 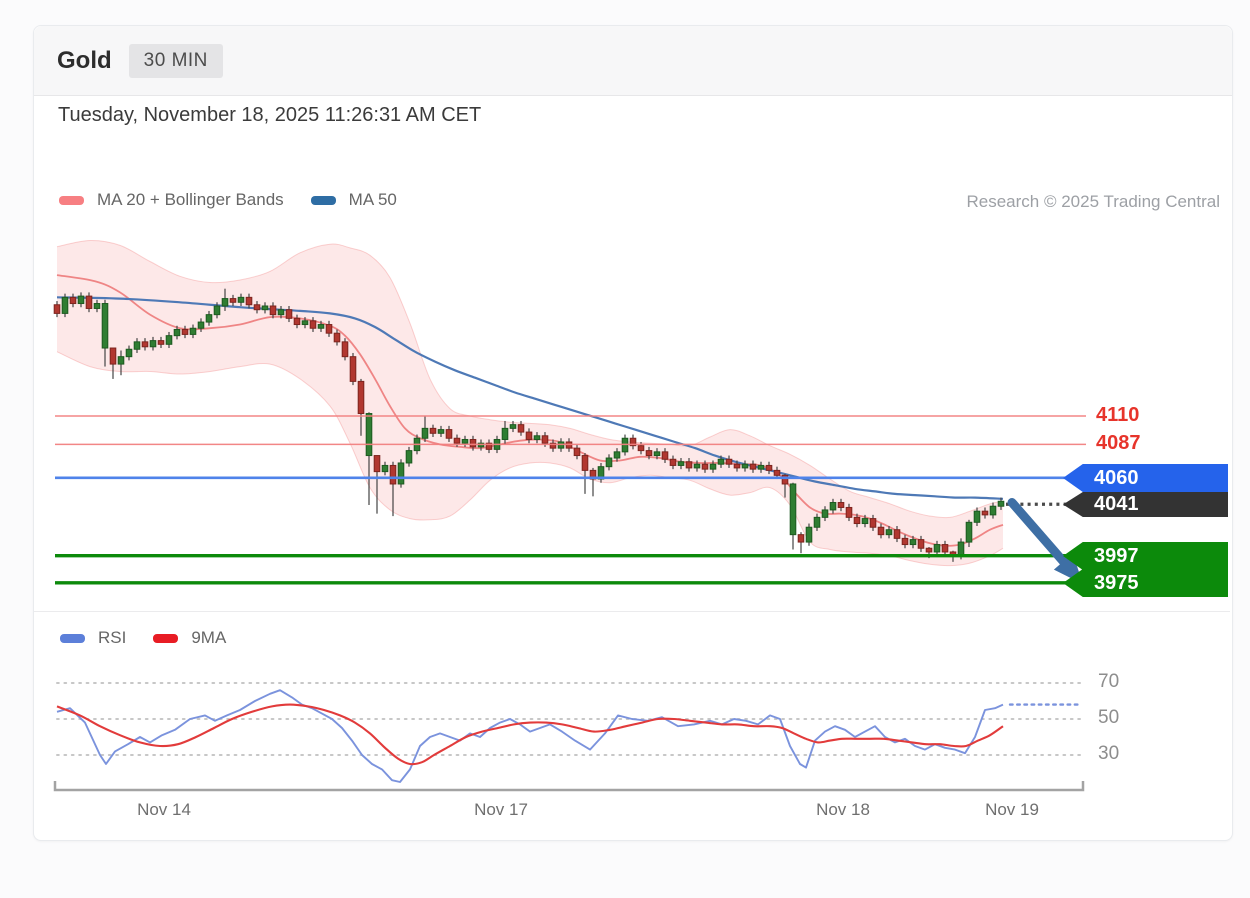 What do you see at coordinates (1145, 583) in the screenshot?
I see `support-tag-3975: 3975` at bounding box center [1145, 583].